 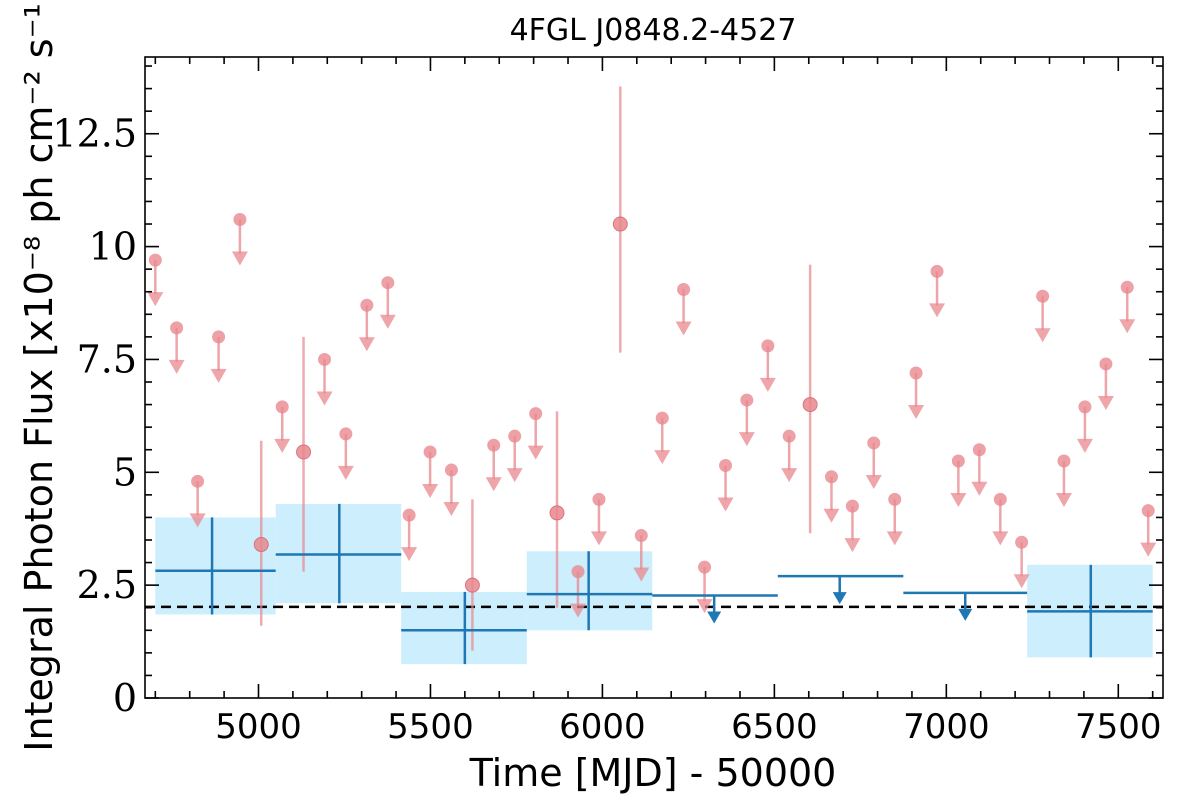 What do you see at coordinates (1118, 727) in the screenshot?
I see `x-tick-label-5: 7500` at bounding box center [1118, 727].